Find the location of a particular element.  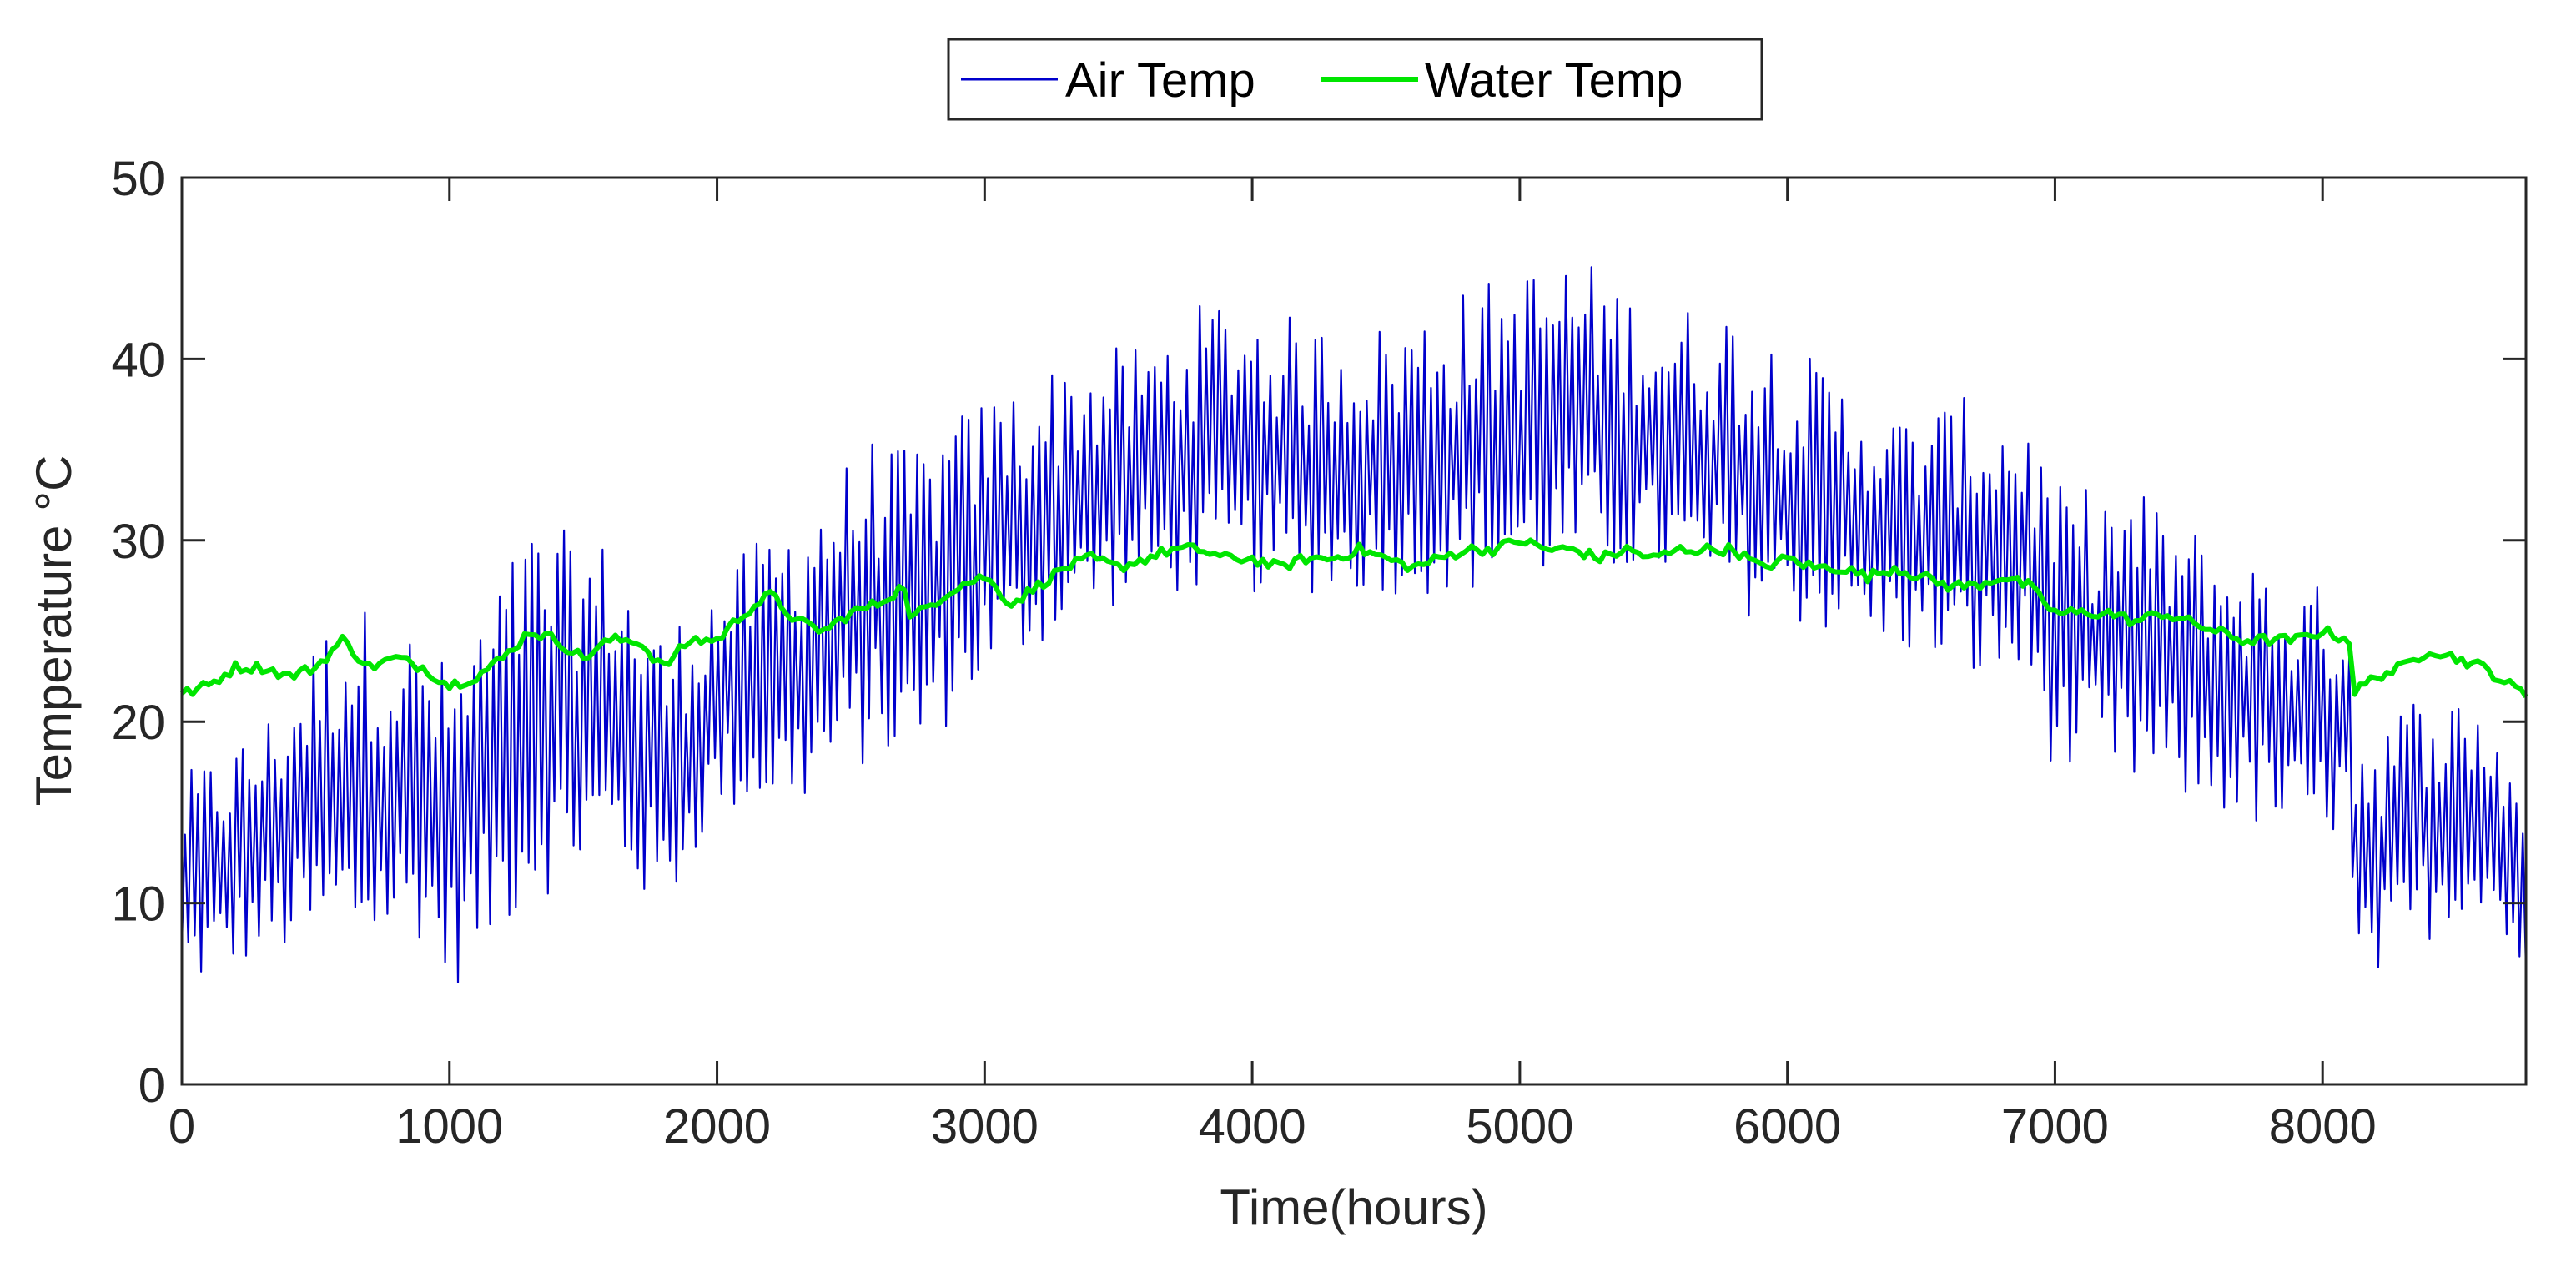

y-tick-label: 10 is located at coordinates (138, 904).